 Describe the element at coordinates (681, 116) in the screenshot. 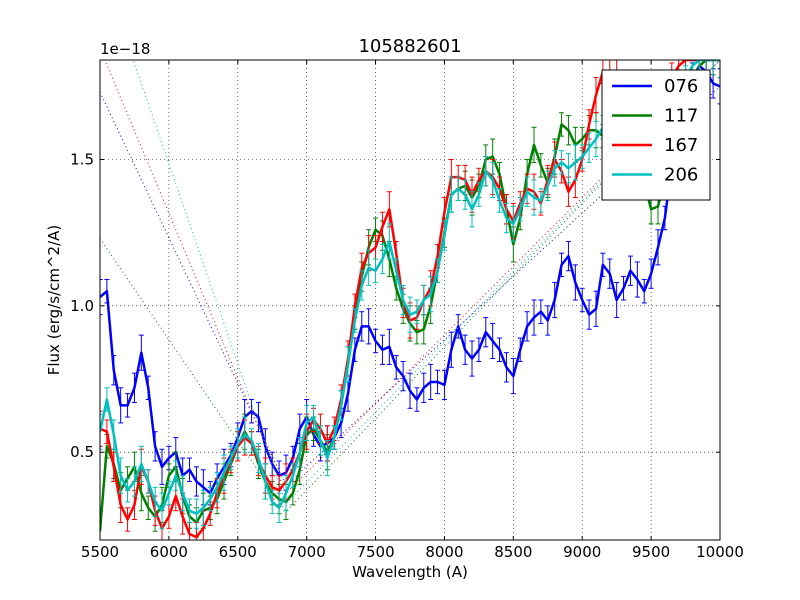

I see `legend-label: 117` at that location.